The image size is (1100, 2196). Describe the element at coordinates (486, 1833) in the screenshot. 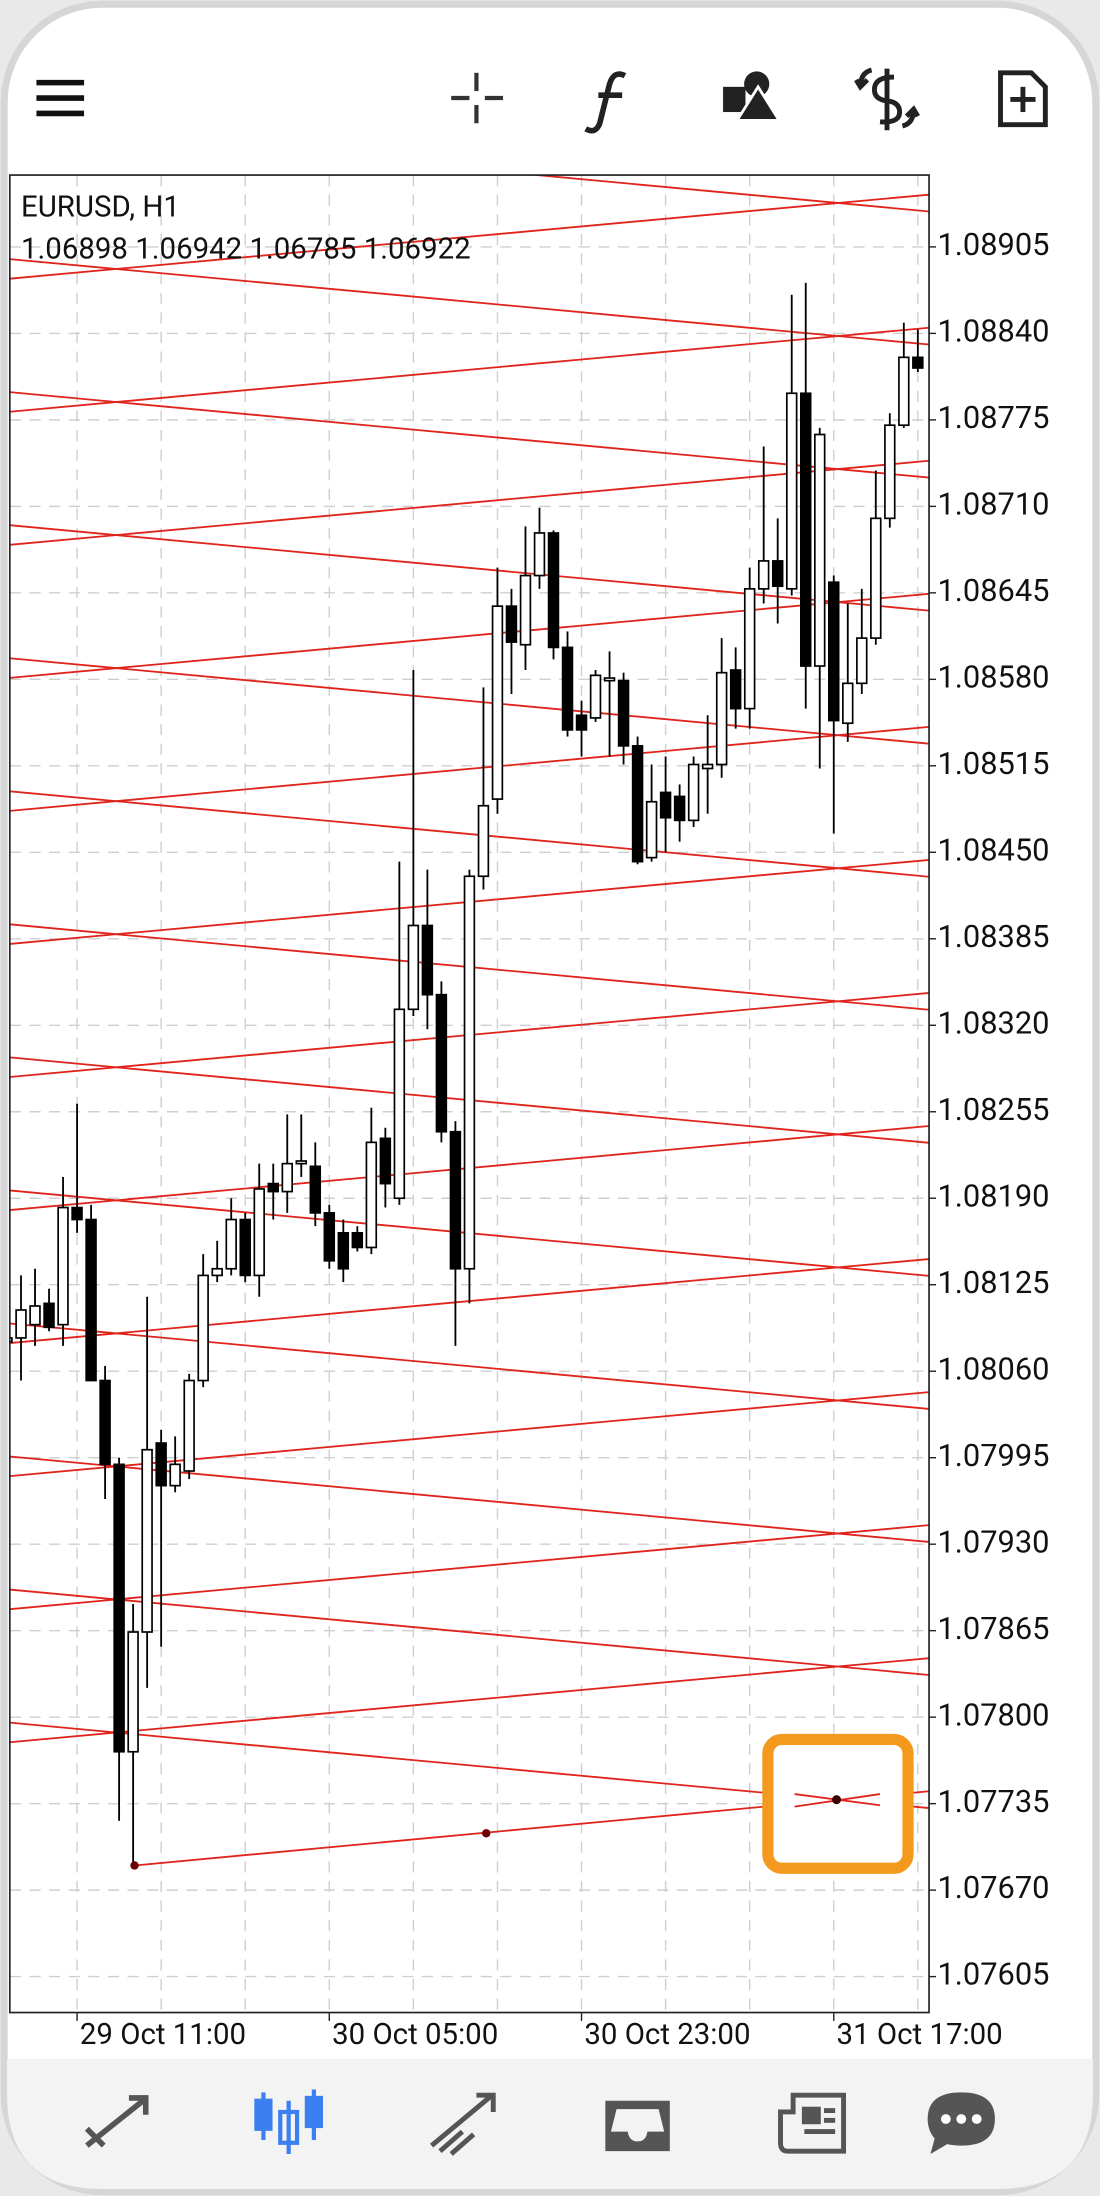

I see `anchor-point` at that location.